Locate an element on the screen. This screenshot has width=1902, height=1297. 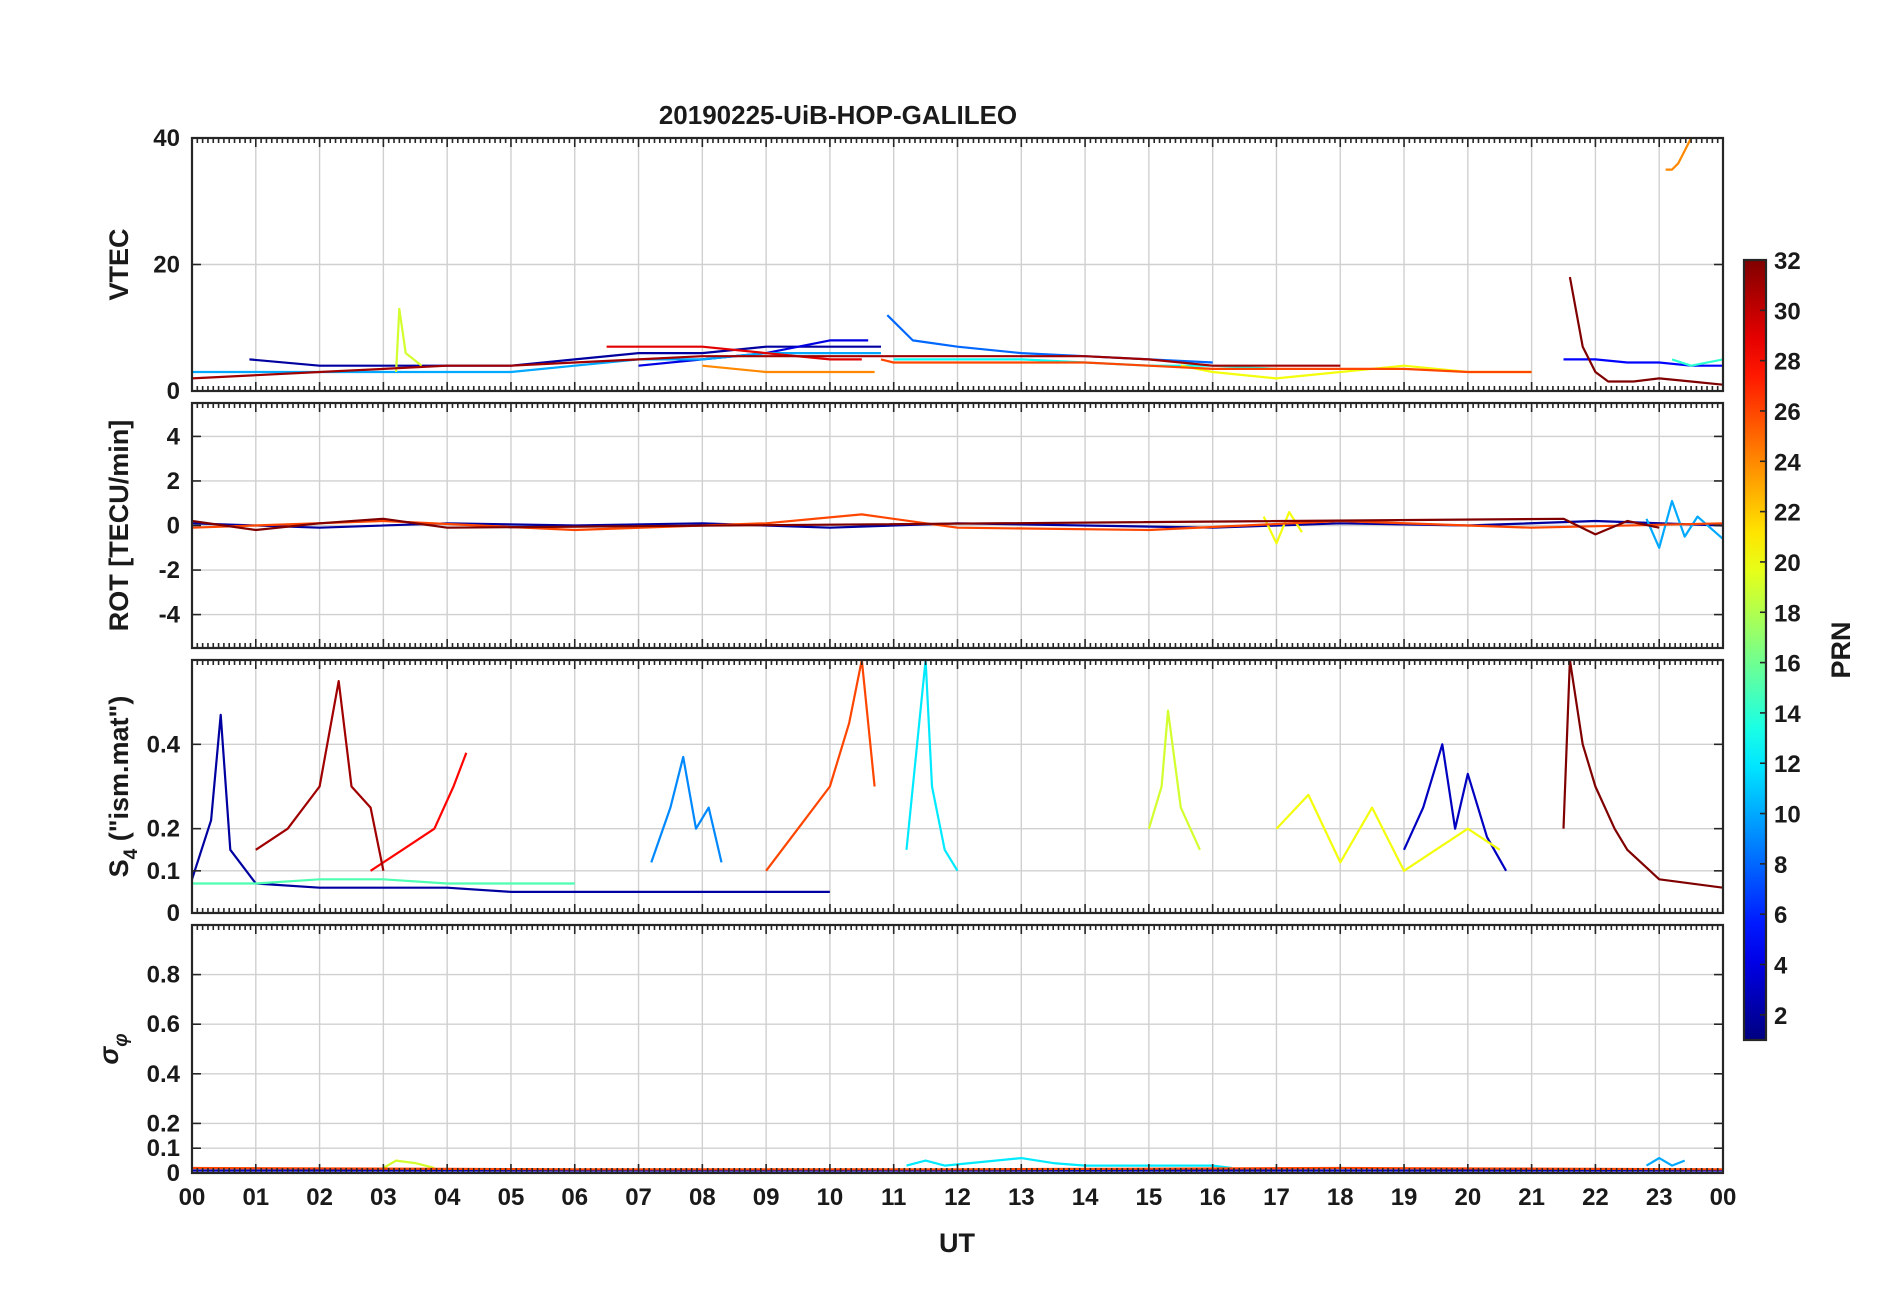
x-tick-label: 03 is located at coordinates (383, 1197).